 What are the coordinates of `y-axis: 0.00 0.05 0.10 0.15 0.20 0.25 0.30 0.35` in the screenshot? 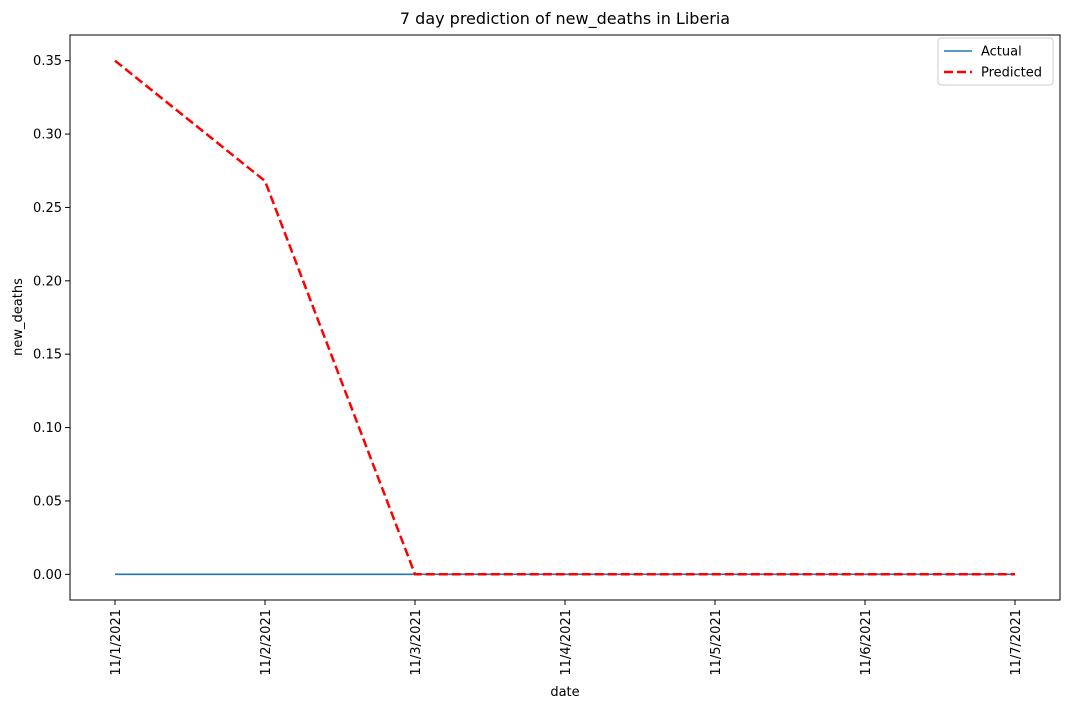 It's located at (51, 318).